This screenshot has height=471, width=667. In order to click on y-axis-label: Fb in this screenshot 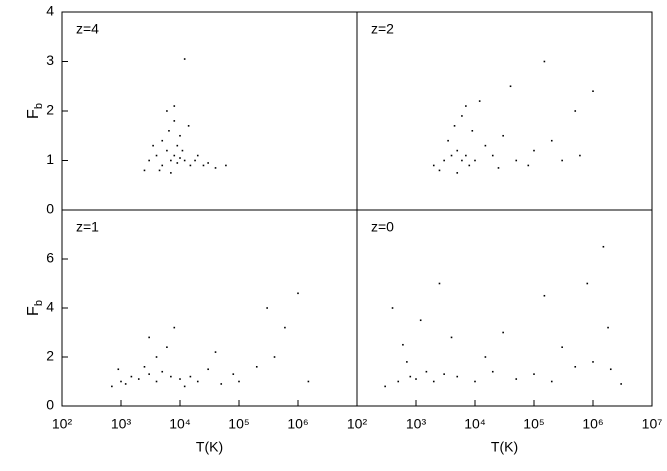, I will do `click(35, 308)`.